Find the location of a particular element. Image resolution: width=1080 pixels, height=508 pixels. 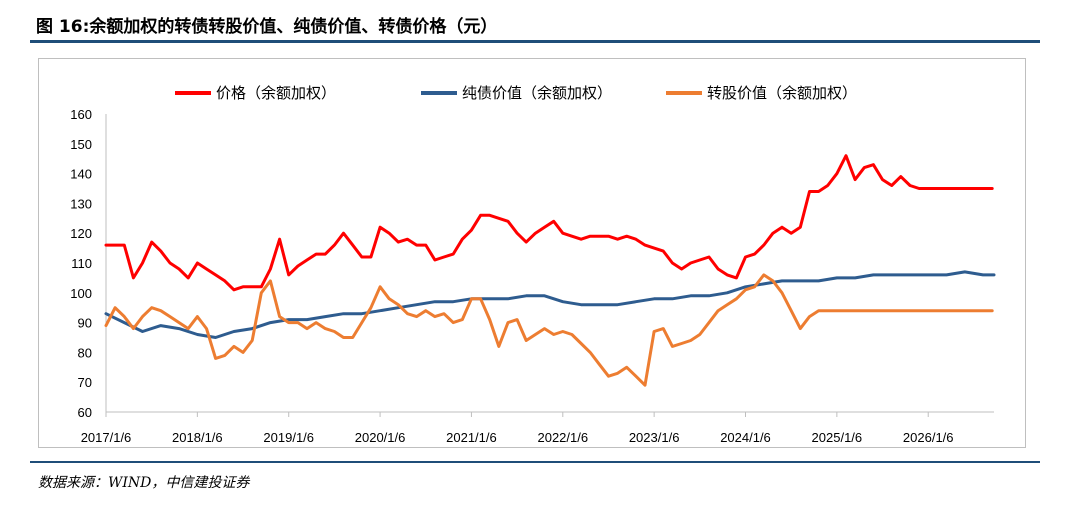

legend: 价格（余额加权） 纯债价值（余额加权） 转股价值（余额加权） is located at coordinates (516, 93).